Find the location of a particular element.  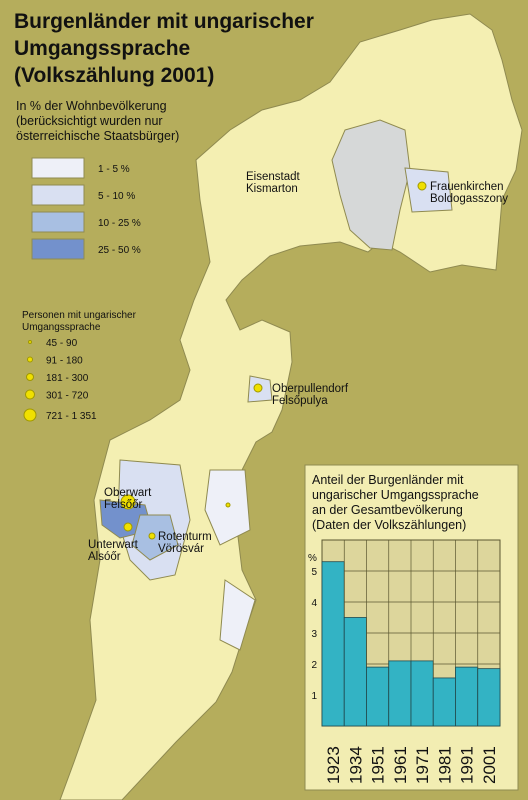

subtitle-line: In % der Wohnbevölkerung is located at coordinates (91, 106).